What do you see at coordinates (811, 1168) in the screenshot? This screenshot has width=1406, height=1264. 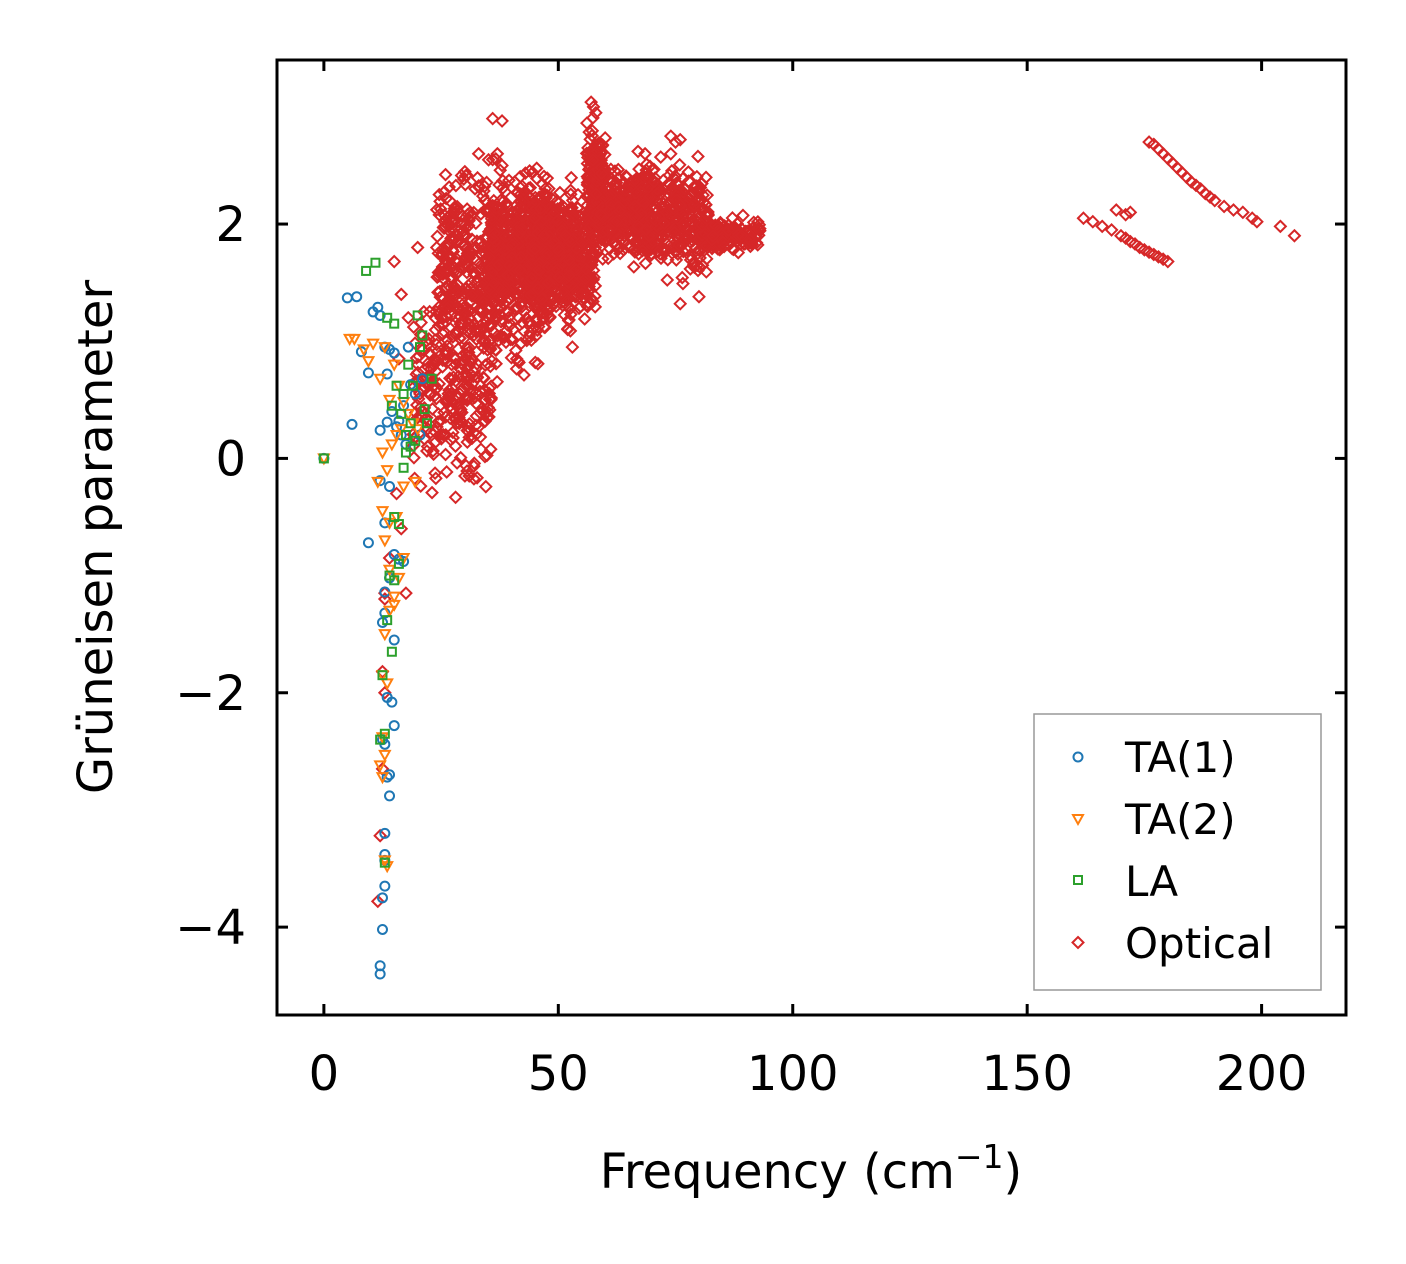 I see `x-axis-label: Frequency (cm−1)` at bounding box center [811, 1168].